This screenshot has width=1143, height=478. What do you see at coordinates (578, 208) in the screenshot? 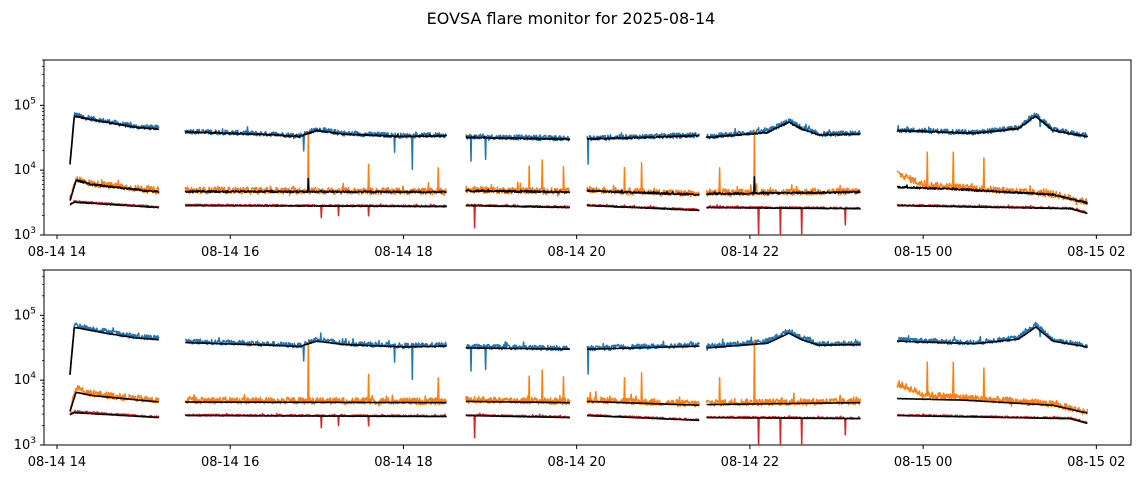
I see `series-low-band-smoothed` at bounding box center [578, 208].